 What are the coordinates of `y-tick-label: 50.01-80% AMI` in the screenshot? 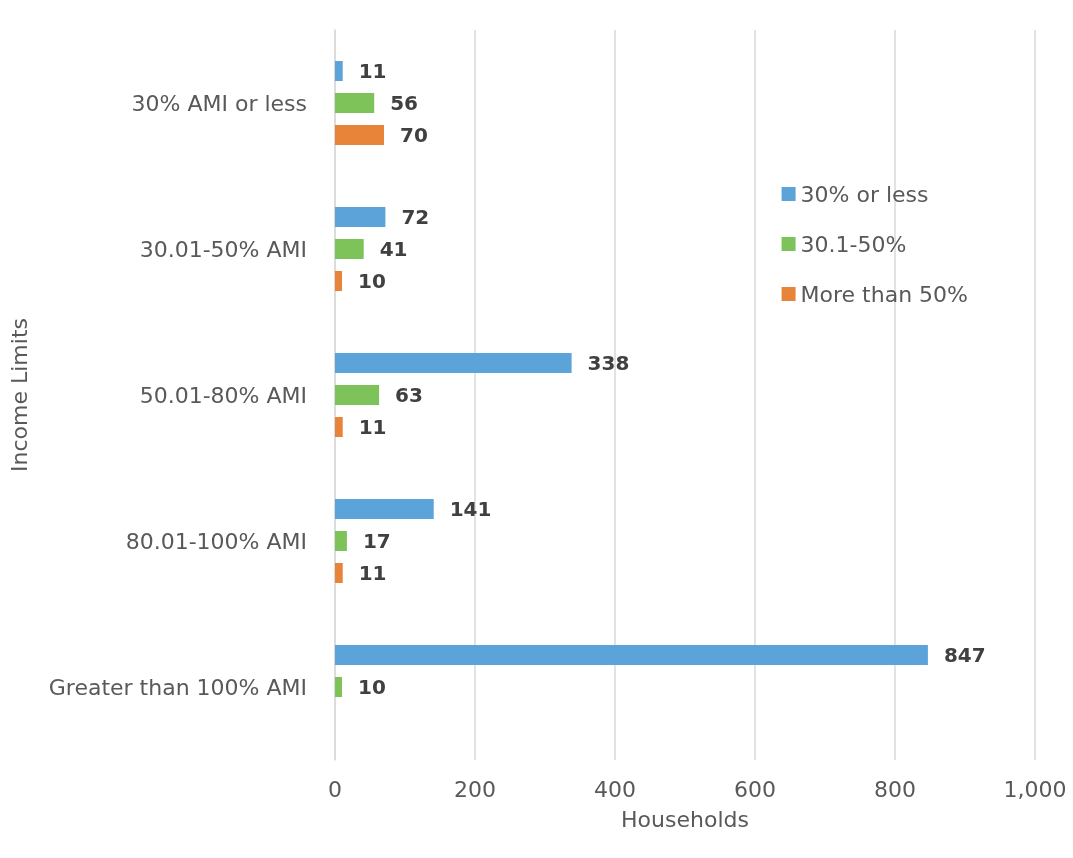 It's located at (223, 395).